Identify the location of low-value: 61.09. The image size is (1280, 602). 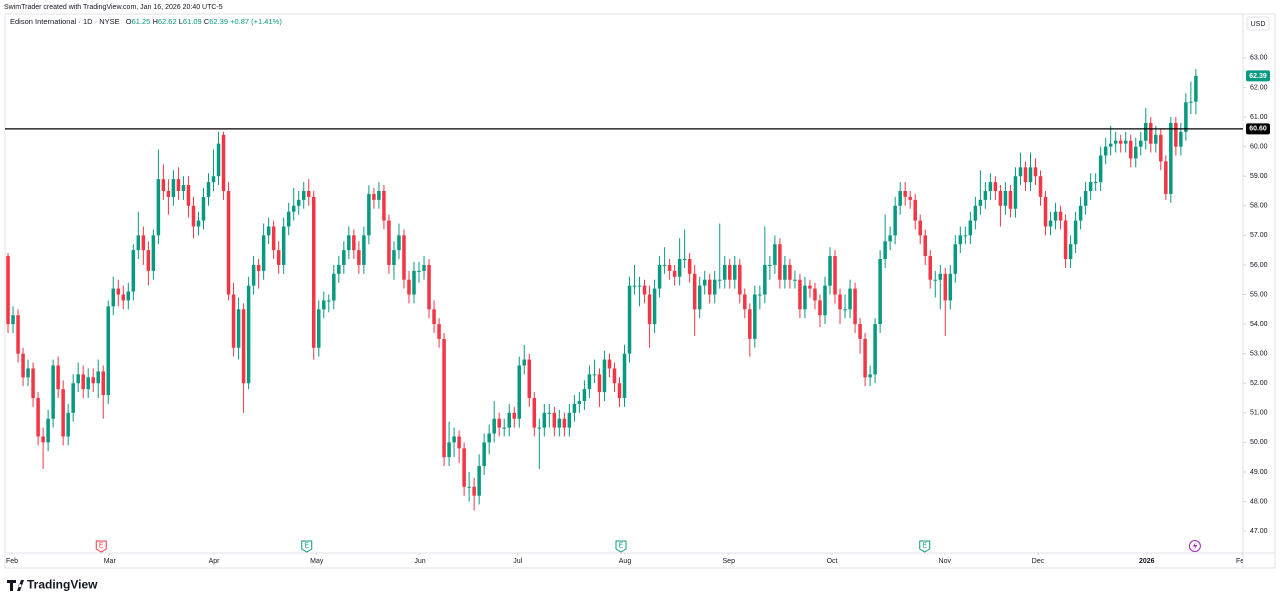
(192, 21).